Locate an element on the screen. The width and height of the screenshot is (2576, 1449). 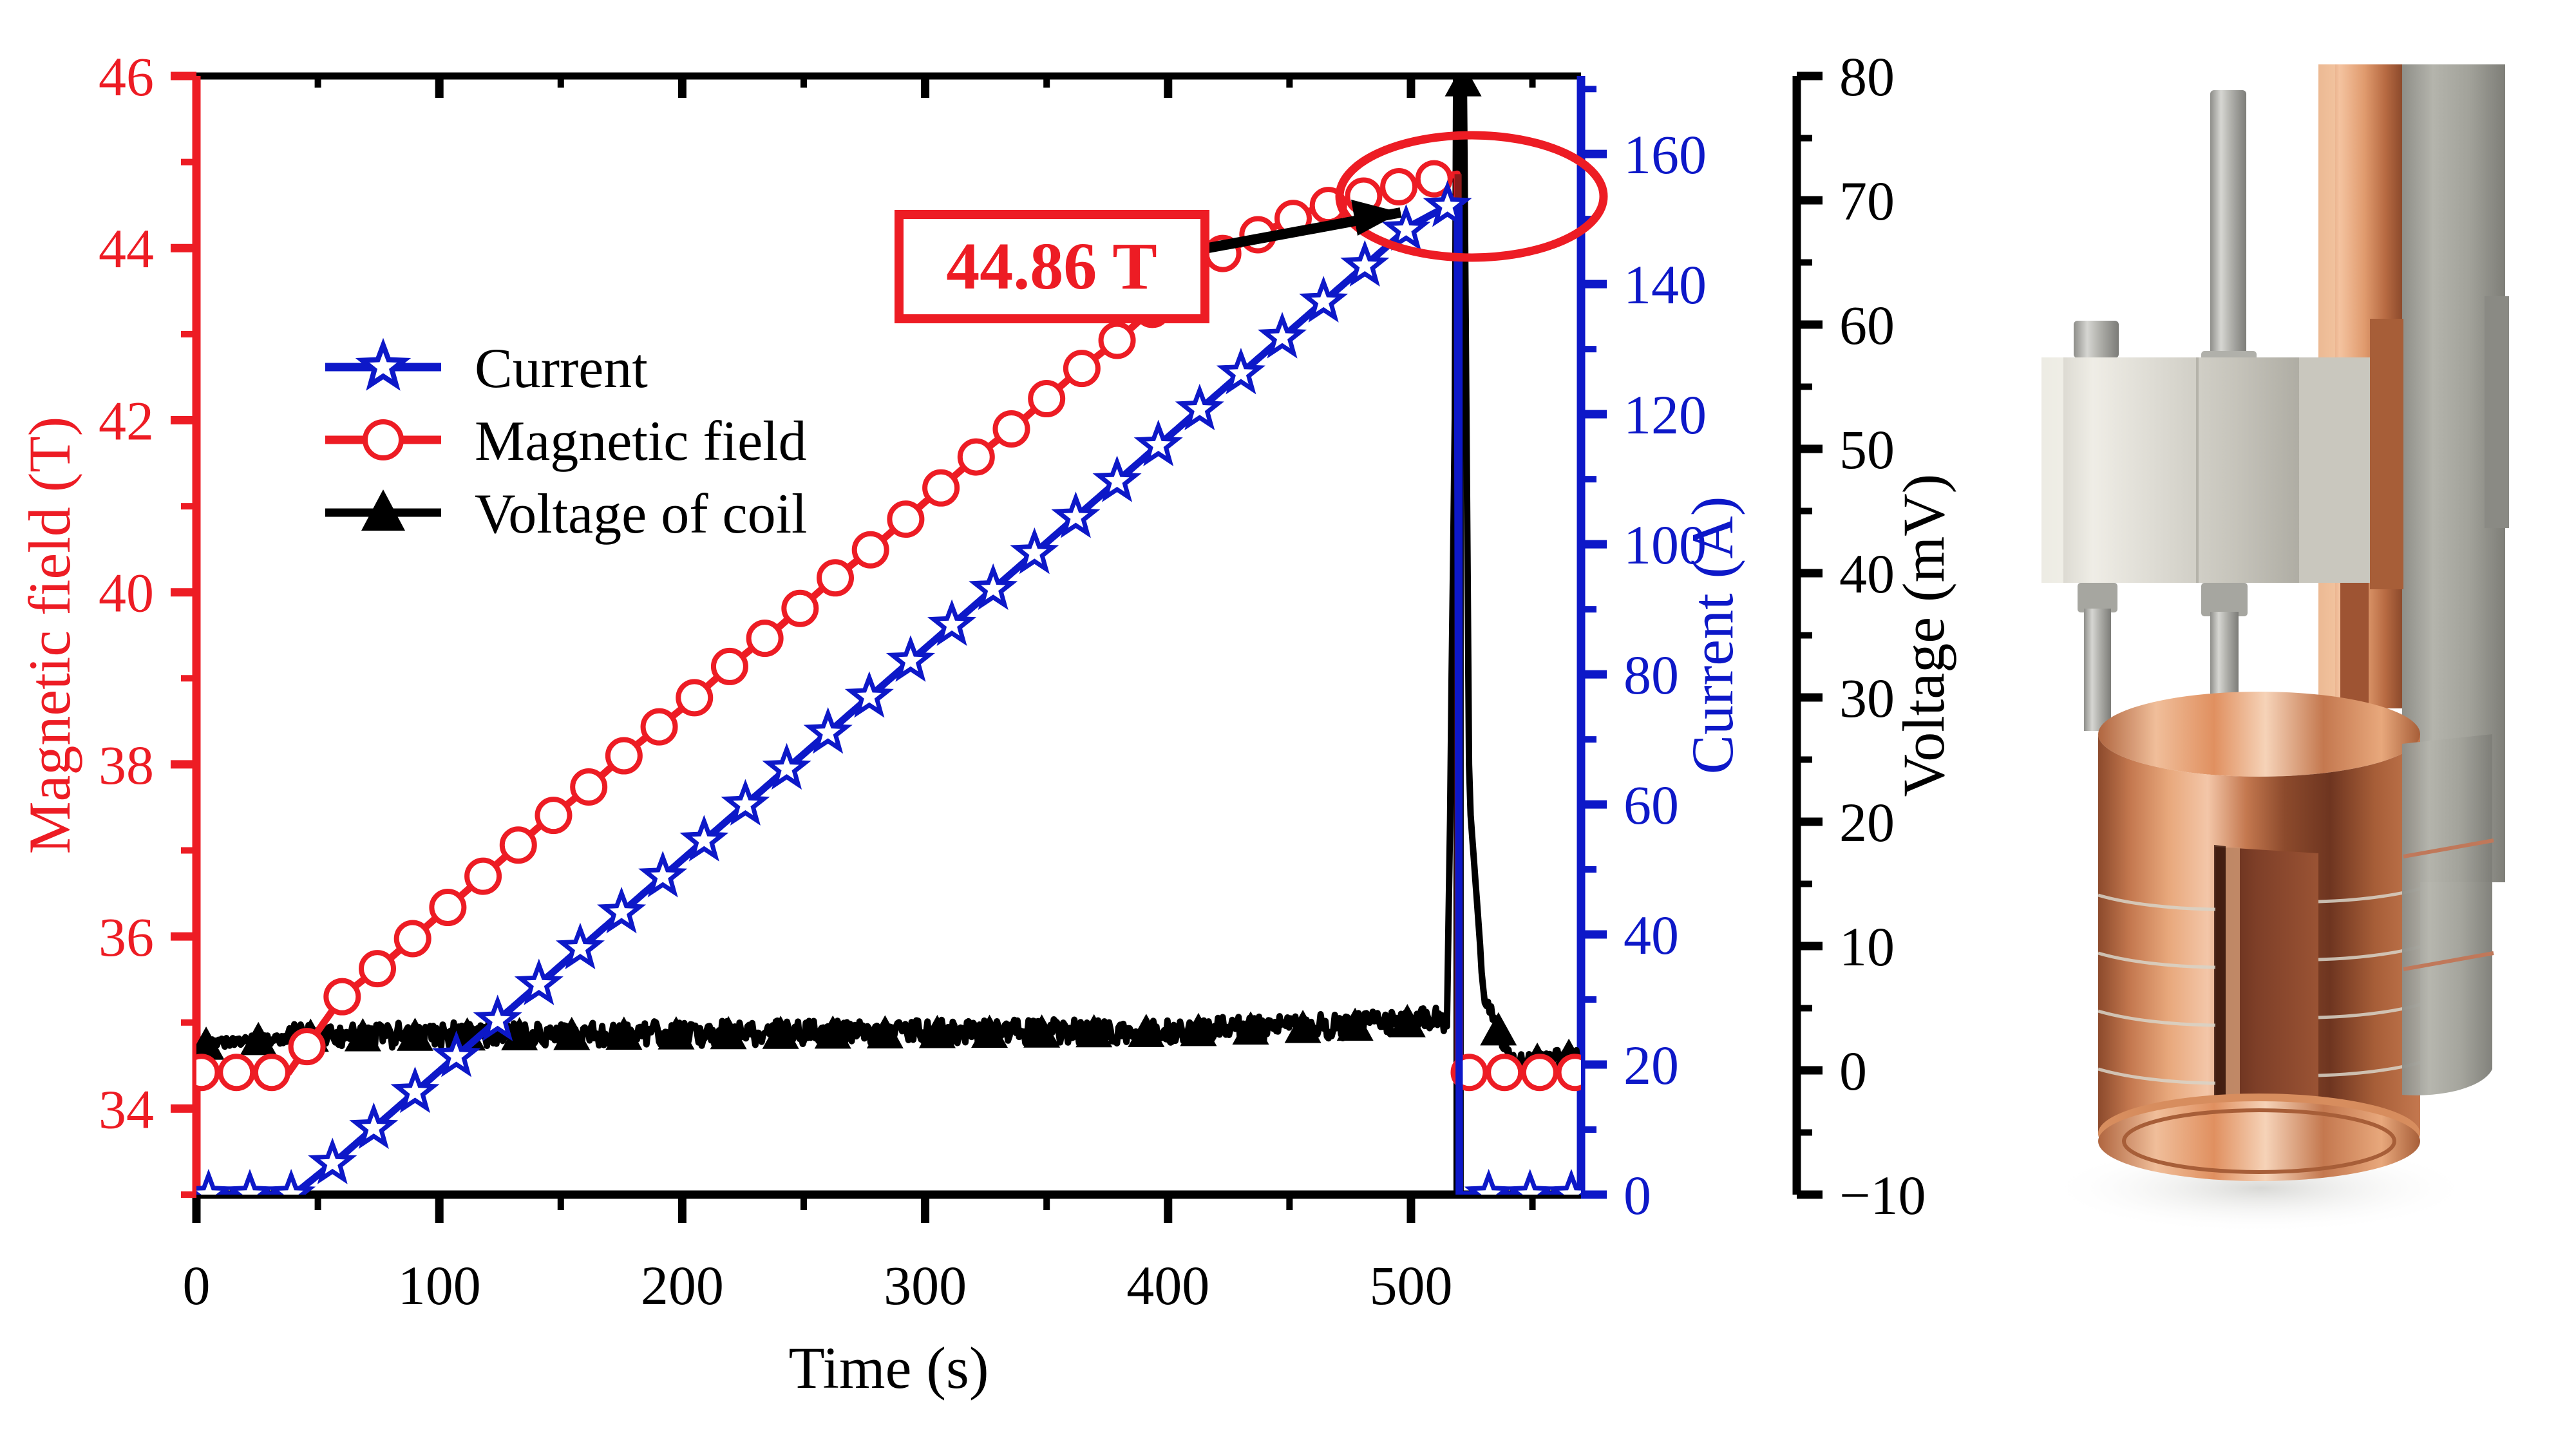
right-tick-label-160: 160 is located at coordinates (1665, 155).